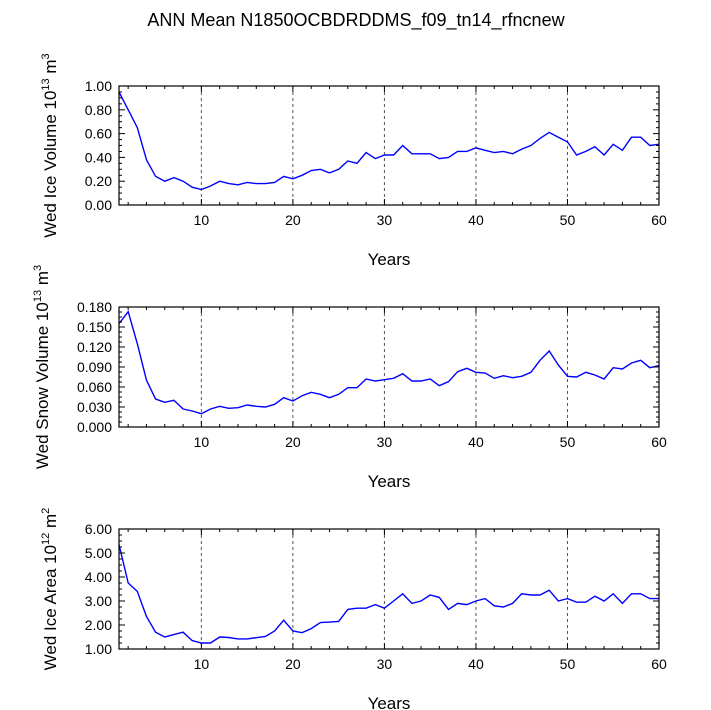 The height and width of the screenshot is (710, 711). What do you see at coordinates (98, 205) in the screenshot?
I see `y-tick-label: 0.00` at bounding box center [98, 205].